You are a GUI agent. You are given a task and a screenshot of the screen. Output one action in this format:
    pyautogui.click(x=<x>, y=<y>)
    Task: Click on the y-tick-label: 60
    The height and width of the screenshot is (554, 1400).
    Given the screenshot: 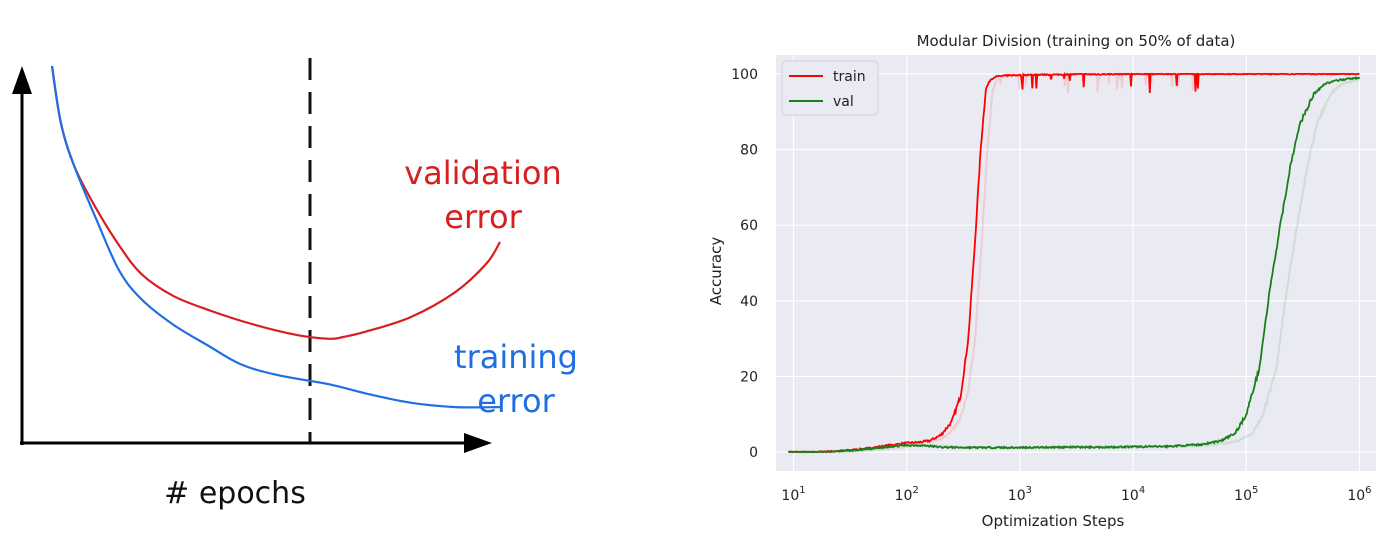 What is the action you would take?
    pyautogui.click(x=749, y=226)
    